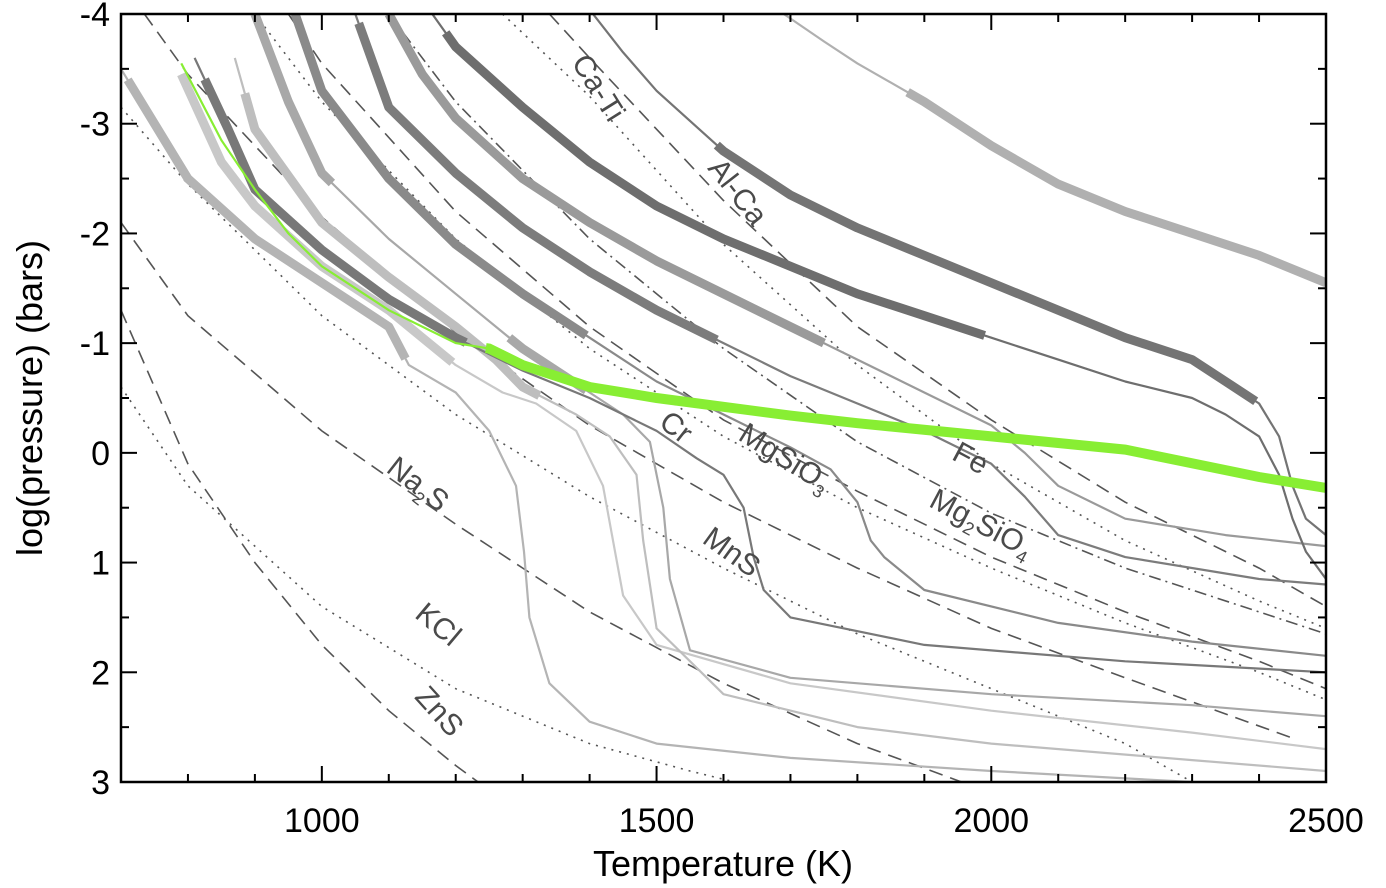 Image resolution: width=1386 pixels, height=888 pixels. I want to click on x-tick-label: 1500, so click(657, 821).